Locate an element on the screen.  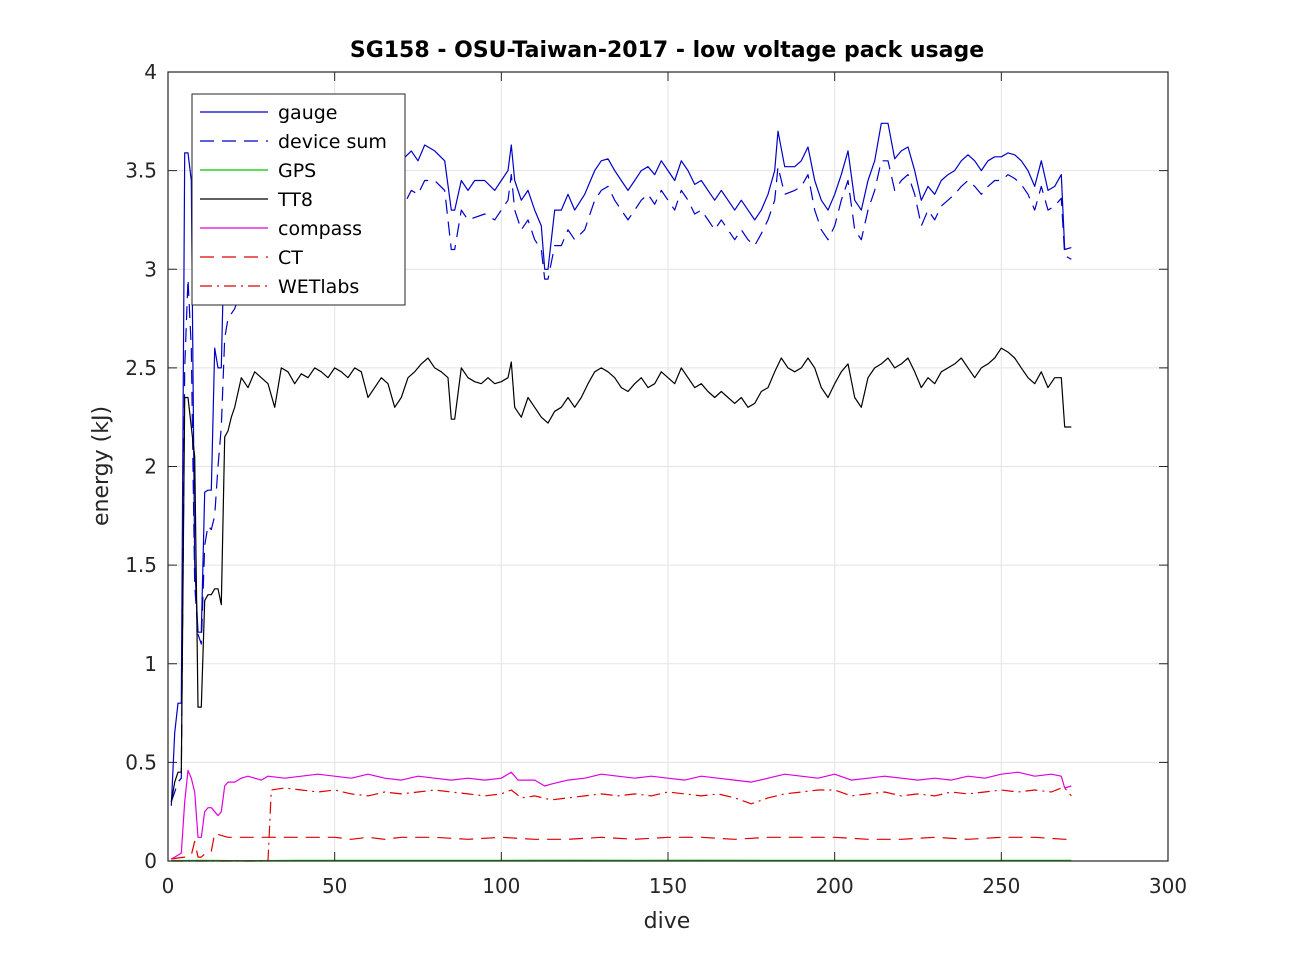
series-line-compass is located at coordinates (621, 814).